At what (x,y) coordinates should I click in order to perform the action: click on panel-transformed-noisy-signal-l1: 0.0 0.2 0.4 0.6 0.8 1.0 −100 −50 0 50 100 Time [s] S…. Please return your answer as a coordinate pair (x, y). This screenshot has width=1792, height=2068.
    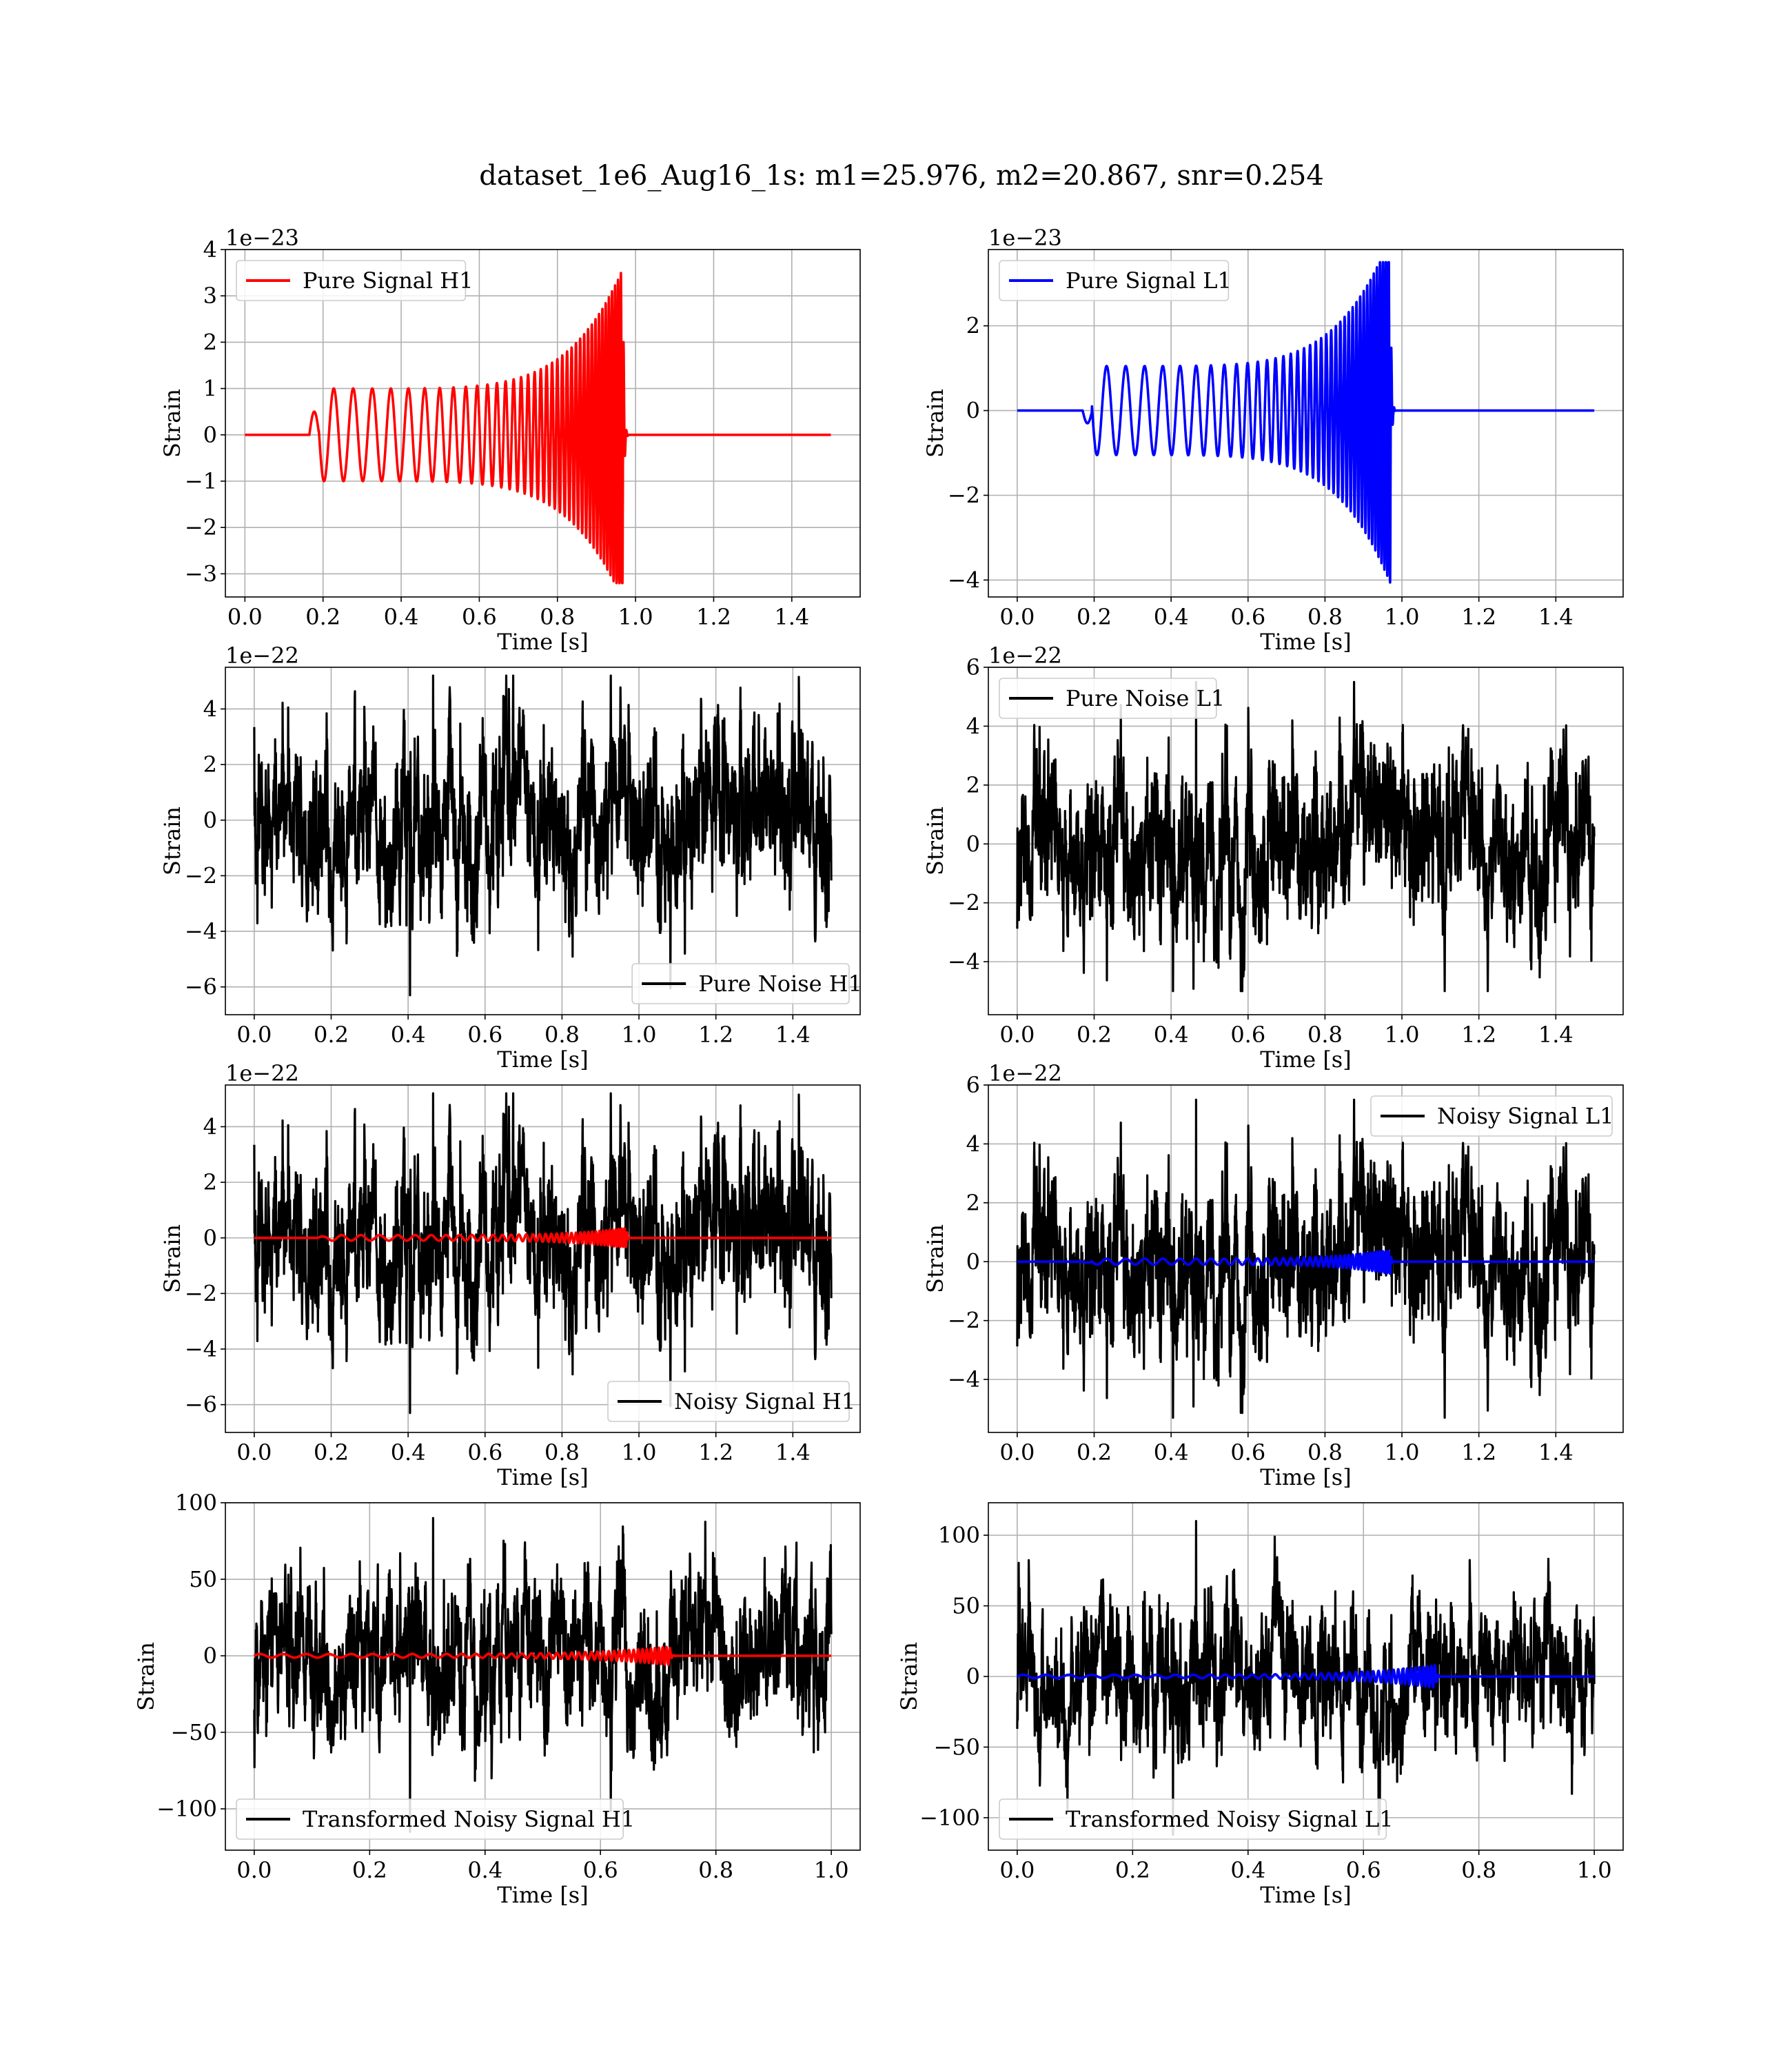
    Looking at the image, I should click on (1260, 1705).